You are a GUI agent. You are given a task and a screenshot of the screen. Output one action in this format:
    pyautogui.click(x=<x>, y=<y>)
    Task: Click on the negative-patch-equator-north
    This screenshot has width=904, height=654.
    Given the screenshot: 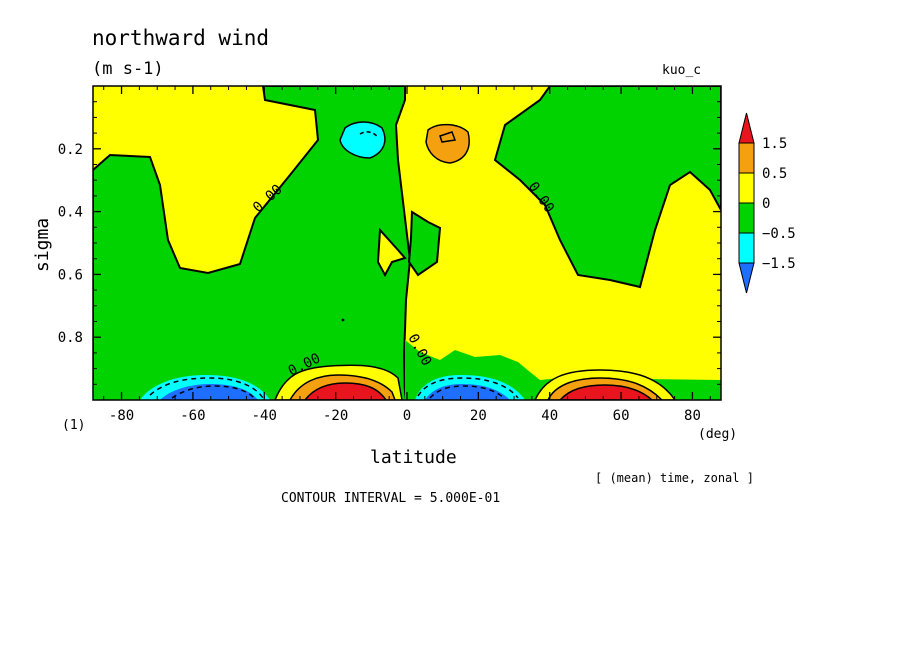 What is the action you would take?
    pyautogui.click(x=424, y=243)
    